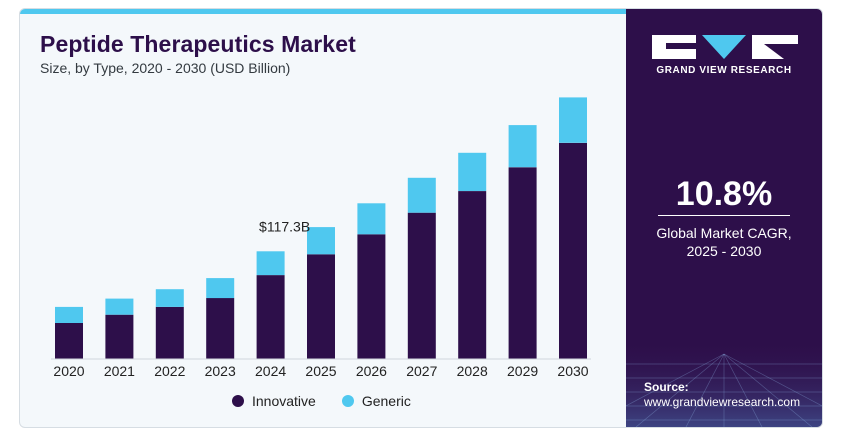 The width and height of the screenshot is (859, 433). What do you see at coordinates (572, 371) in the screenshot?
I see `x-tick-label: 2030` at bounding box center [572, 371].